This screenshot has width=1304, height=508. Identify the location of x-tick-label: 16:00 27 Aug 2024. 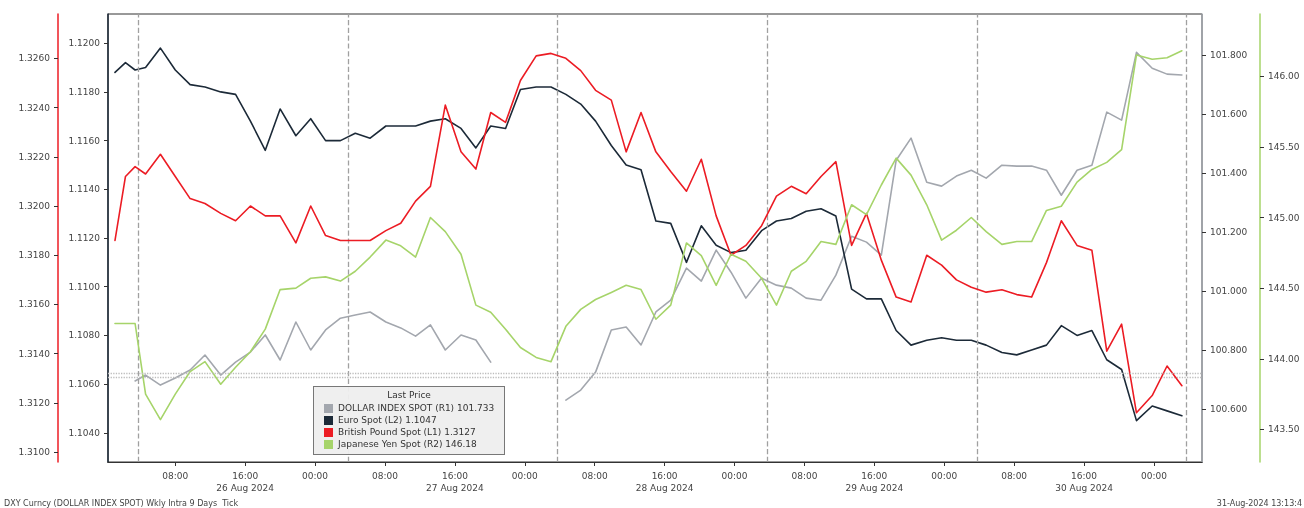
(455, 482).